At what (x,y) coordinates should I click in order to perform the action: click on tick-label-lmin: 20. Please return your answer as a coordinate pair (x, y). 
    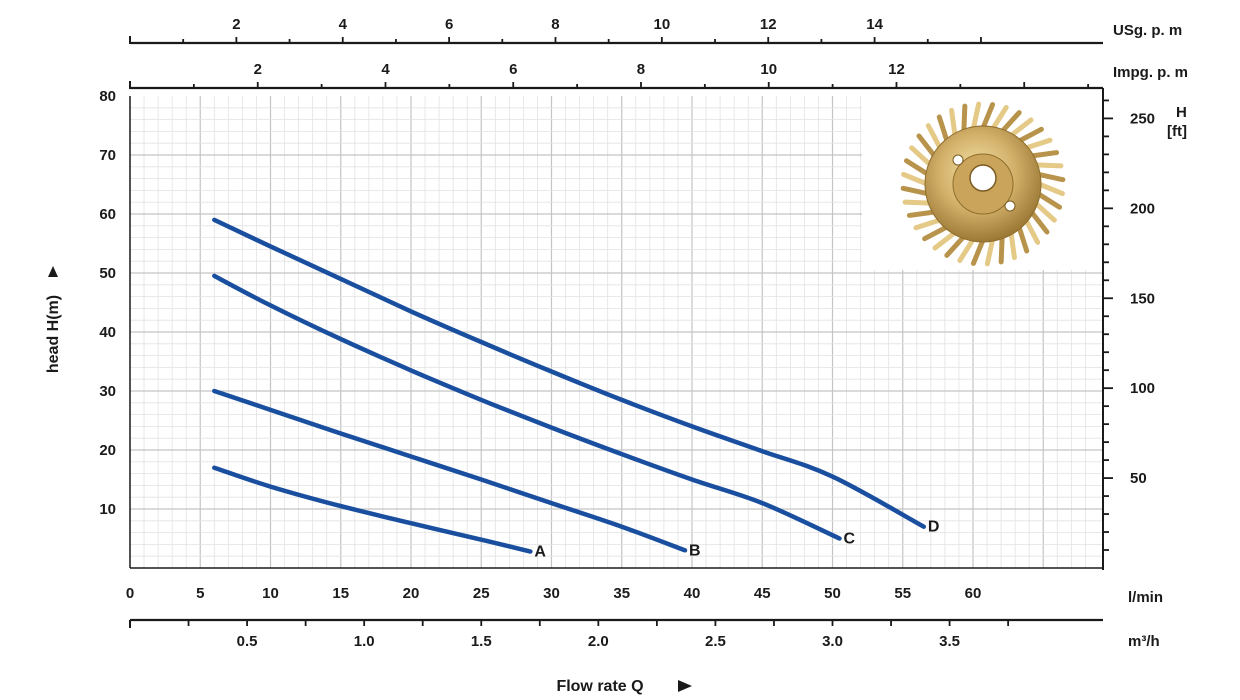
    Looking at the image, I should click on (411, 593).